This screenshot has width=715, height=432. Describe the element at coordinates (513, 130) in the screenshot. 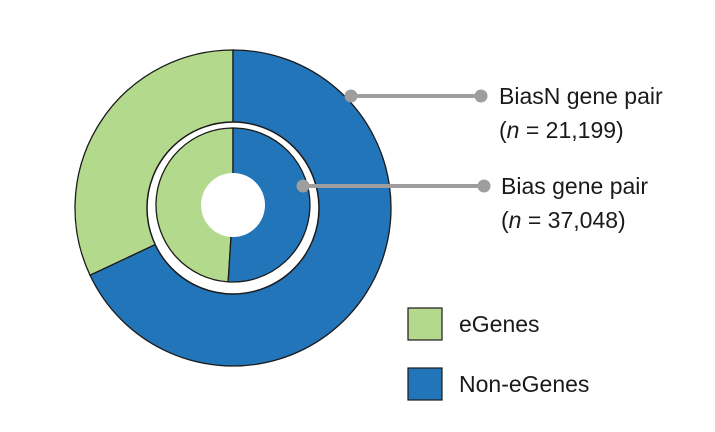

I see `outer-ring-n-symbol: n` at that location.